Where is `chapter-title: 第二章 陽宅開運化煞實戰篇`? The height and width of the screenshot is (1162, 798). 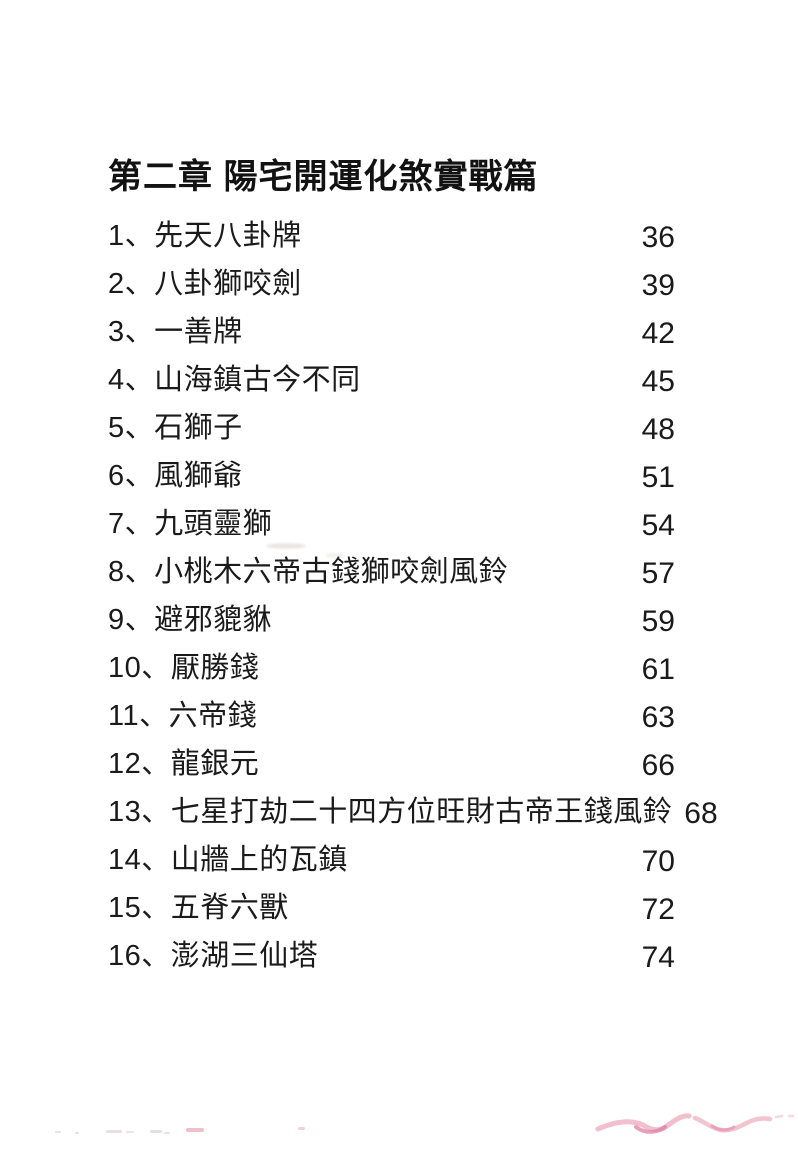 chapter-title: 第二章 陽宅開運化煞實戰篇 is located at coordinates (323, 177).